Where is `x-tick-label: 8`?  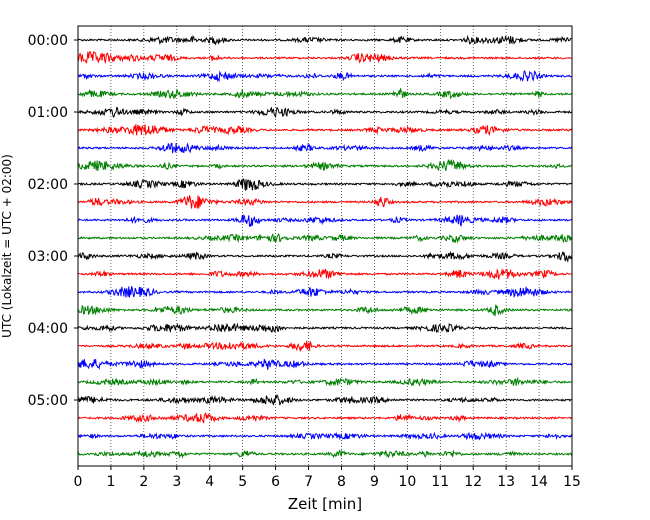
x-tick-label: 8 is located at coordinates (341, 482).